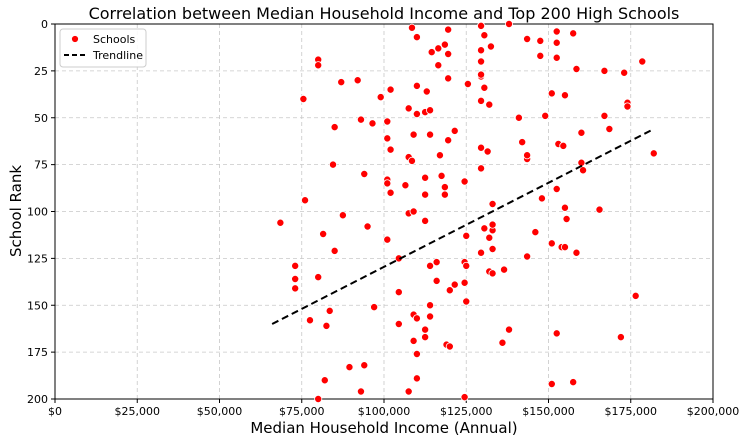 This screenshot has width=747, height=443. I want to click on x-axis-label: Median Household Income (Annual), so click(383, 428).